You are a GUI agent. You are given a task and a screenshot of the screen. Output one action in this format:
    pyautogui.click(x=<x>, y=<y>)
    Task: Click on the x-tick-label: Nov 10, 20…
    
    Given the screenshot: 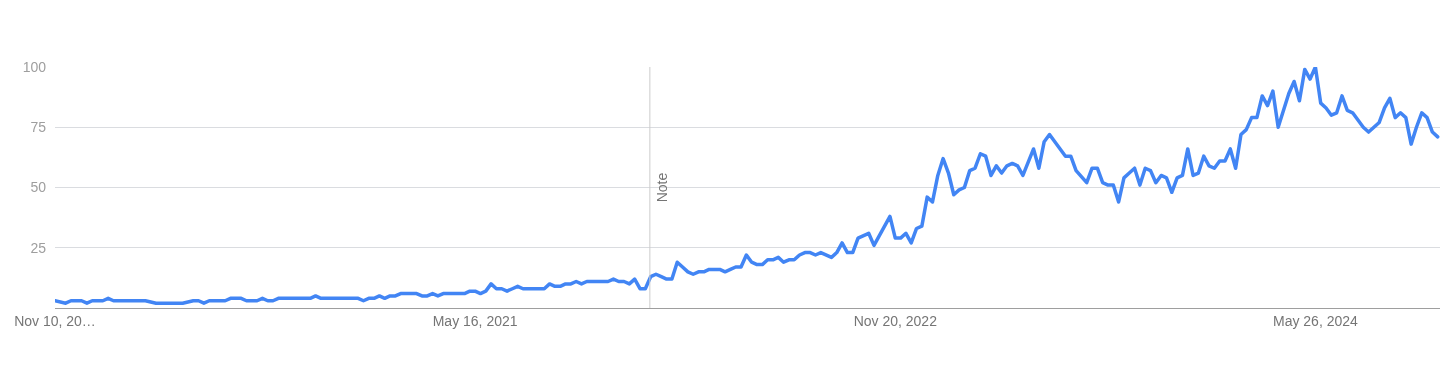 What is the action you would take?
    pyautogui.click(x=55, y=320)
    